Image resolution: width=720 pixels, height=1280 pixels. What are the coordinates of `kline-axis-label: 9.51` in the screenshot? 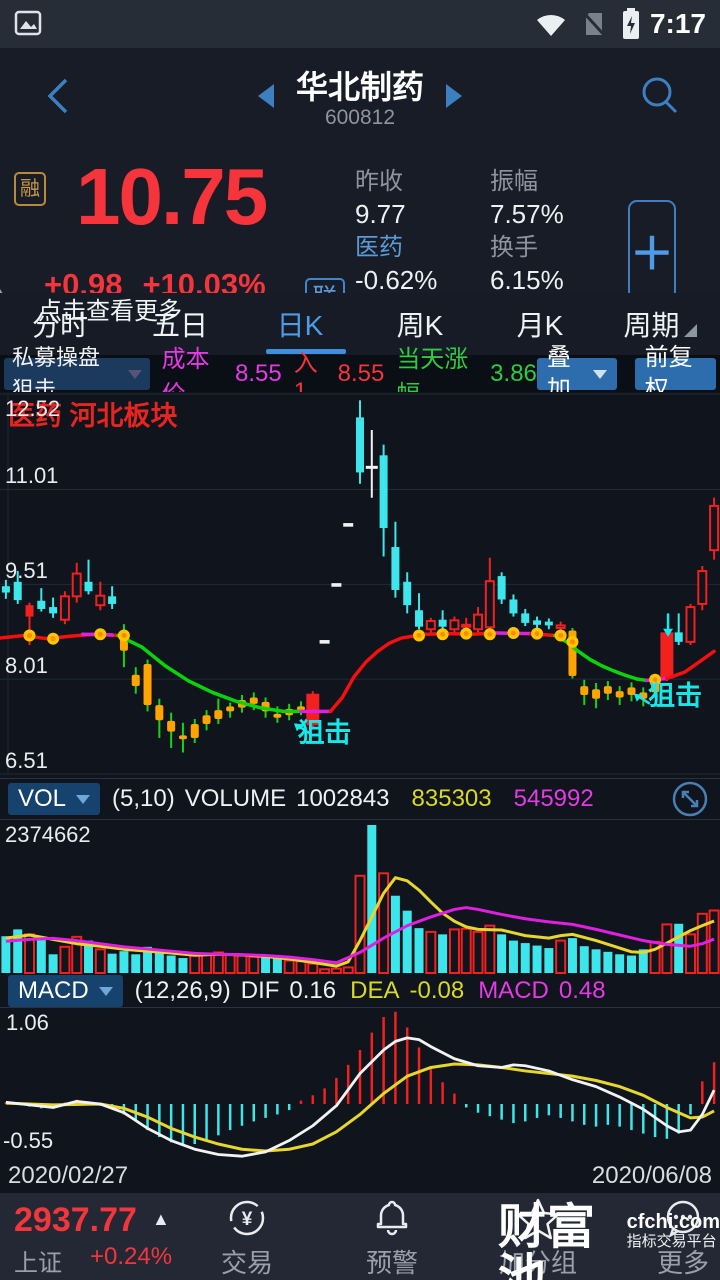 It's located at (26, 571).